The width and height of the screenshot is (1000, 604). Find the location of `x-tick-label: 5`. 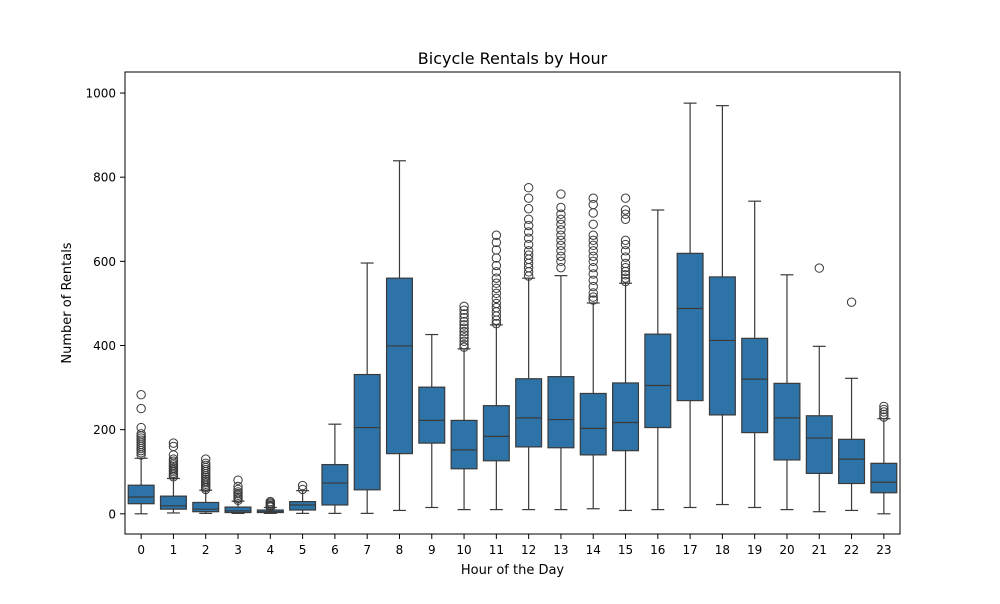

x-tick-label: 5 is located at coordinates (303, 550).